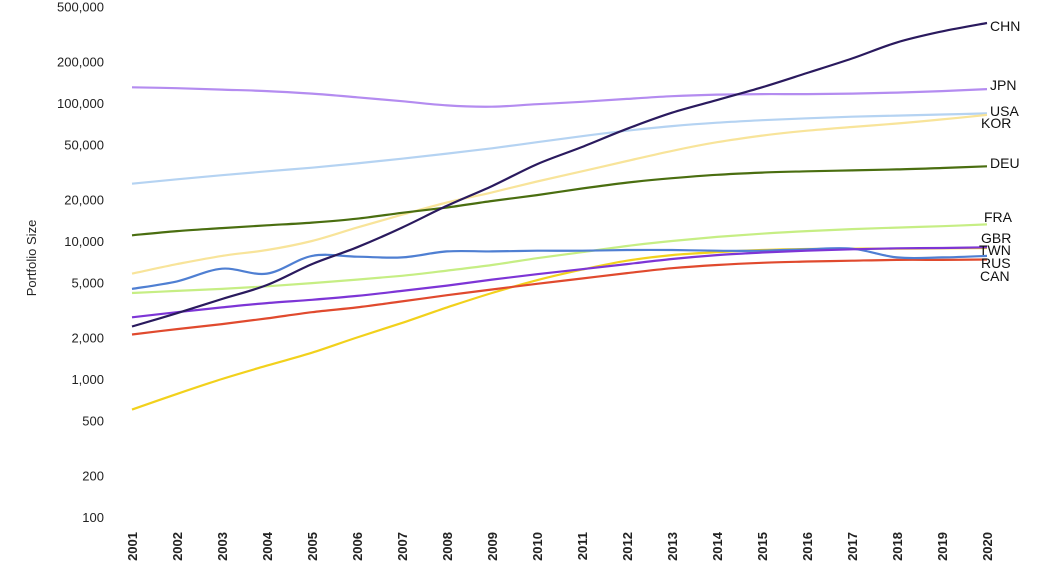 This screenshot has width=1050, height=579. I want to click on x-tick-label: 2002, so click(177, 546).